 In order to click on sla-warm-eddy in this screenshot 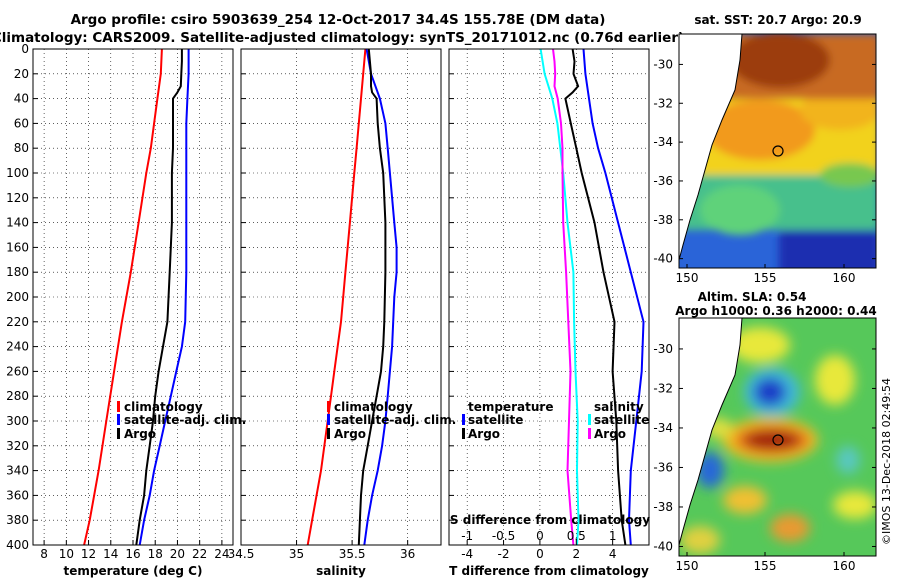, I will do `click(772, 440)`.